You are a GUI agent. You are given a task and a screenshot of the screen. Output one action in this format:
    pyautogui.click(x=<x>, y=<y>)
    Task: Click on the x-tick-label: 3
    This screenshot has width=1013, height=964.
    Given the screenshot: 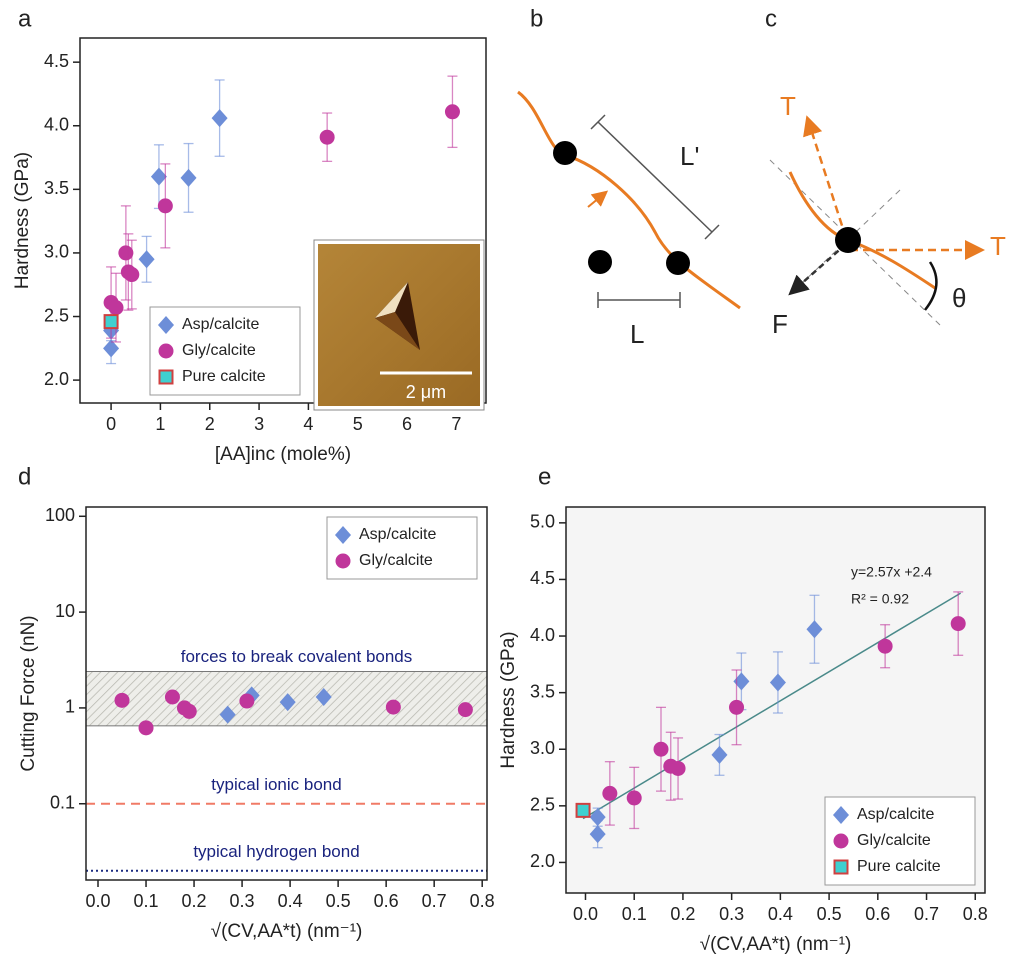 What is the action you would take?
    pyautogui.click(x=259, y=424)
    